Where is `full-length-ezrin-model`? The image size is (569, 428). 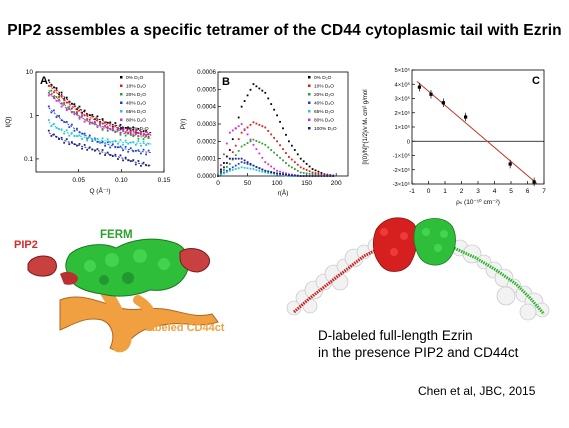 full-length-ezrin-model is located at coordinates (418, 269).